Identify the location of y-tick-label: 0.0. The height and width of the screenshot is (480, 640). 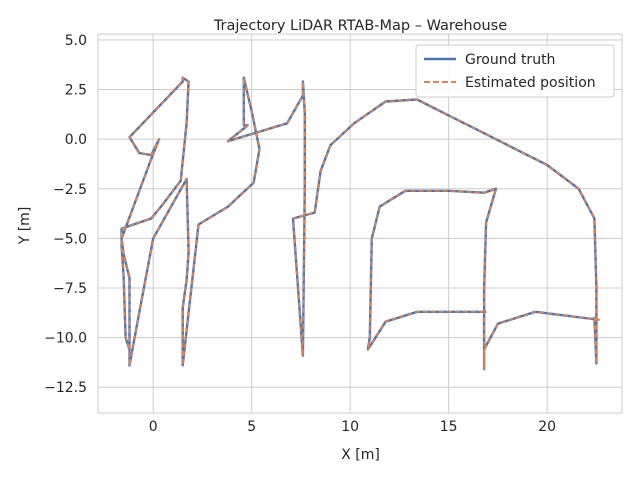
(76, 140).